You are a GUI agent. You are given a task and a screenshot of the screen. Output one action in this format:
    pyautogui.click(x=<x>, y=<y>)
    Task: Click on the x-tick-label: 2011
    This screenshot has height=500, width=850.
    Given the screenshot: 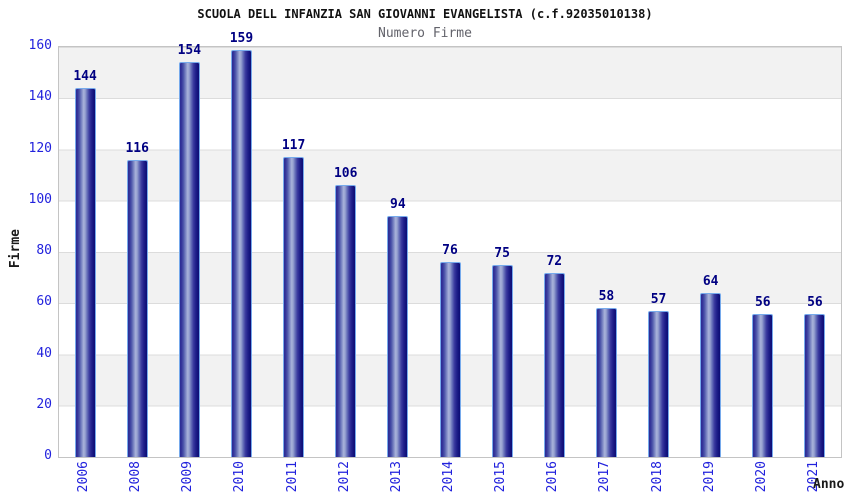 What is the action you would take?
    pyautogui.click(x=293, y=479)
    